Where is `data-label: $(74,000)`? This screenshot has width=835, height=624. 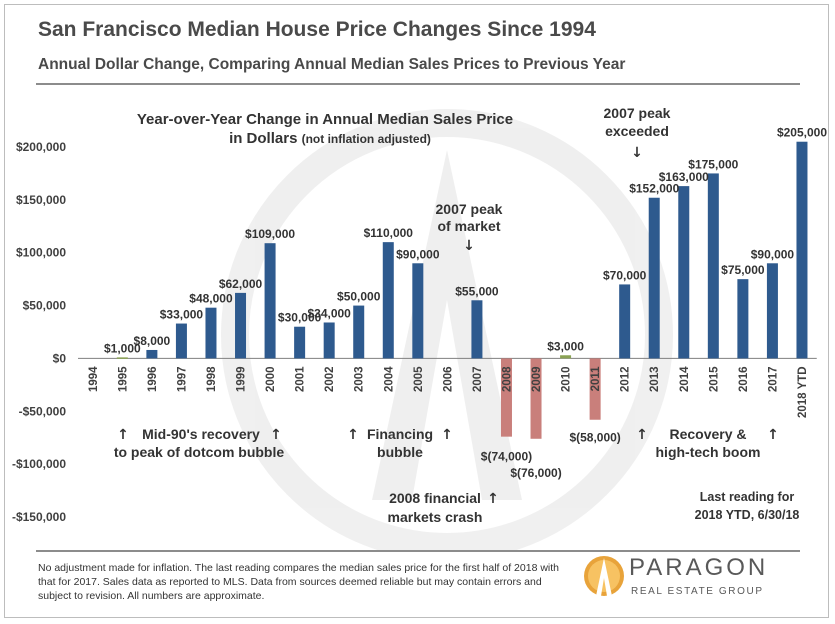 data-label: $(74,000) is located at coordinates (506, 457).